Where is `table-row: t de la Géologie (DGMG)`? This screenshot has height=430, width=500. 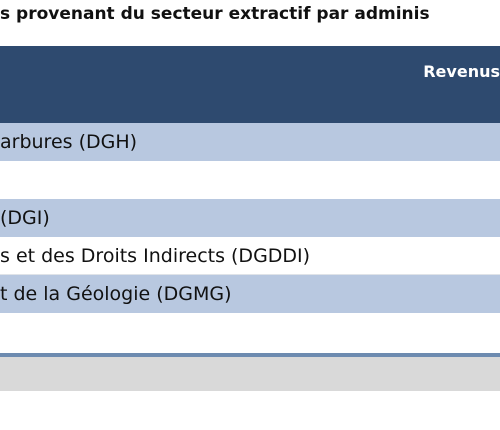
table-row: t de la Géologie (DGMG) is located at coordinates (250, 294).